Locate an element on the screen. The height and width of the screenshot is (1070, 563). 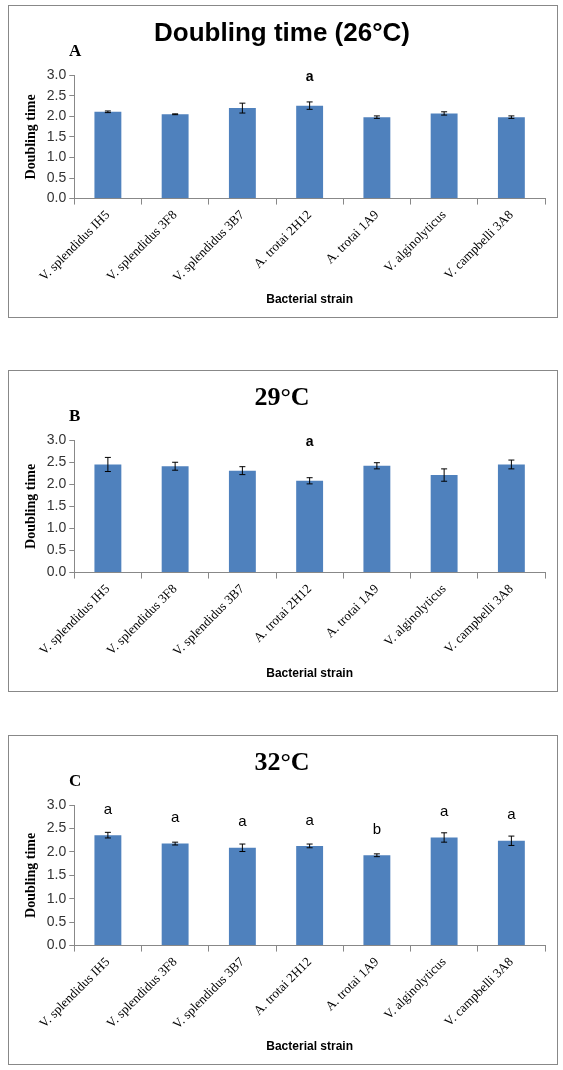
text: B is located at coordinates (75, 415).